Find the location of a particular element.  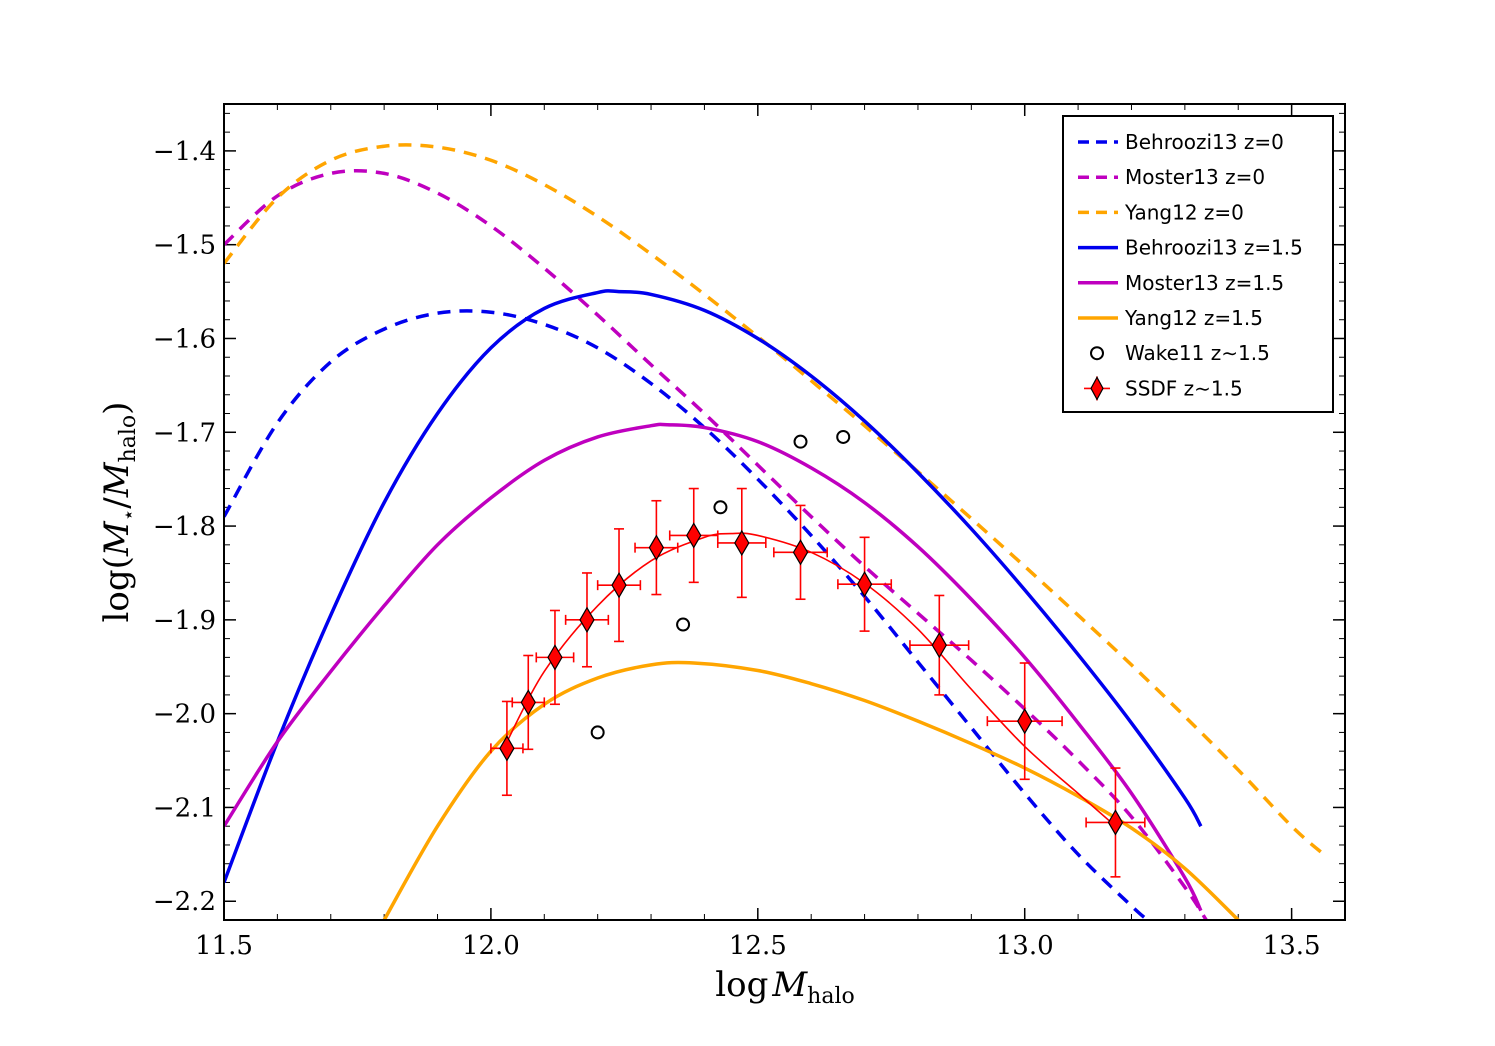

y-tick-label: −1.6 is located at coordinates (184, 339).